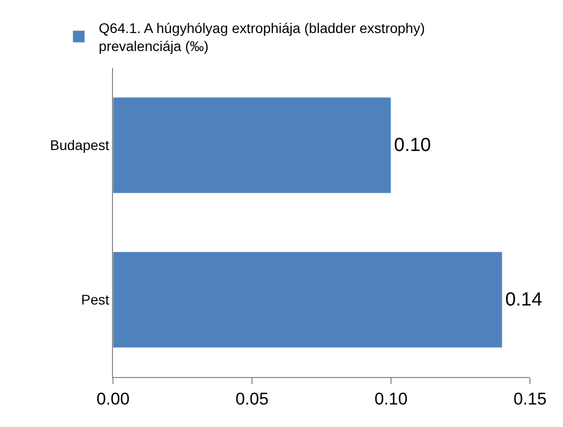 Image resolution: width=563 pixels, height=427 pixels. I want to click on x-tick-label: 0.05, so click(252, 398).